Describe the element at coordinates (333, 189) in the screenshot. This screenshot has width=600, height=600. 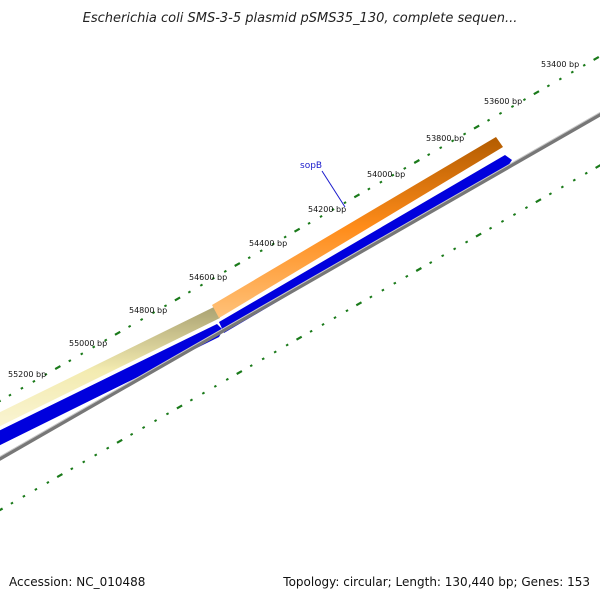
I see `sopB-leader-line` at that location.